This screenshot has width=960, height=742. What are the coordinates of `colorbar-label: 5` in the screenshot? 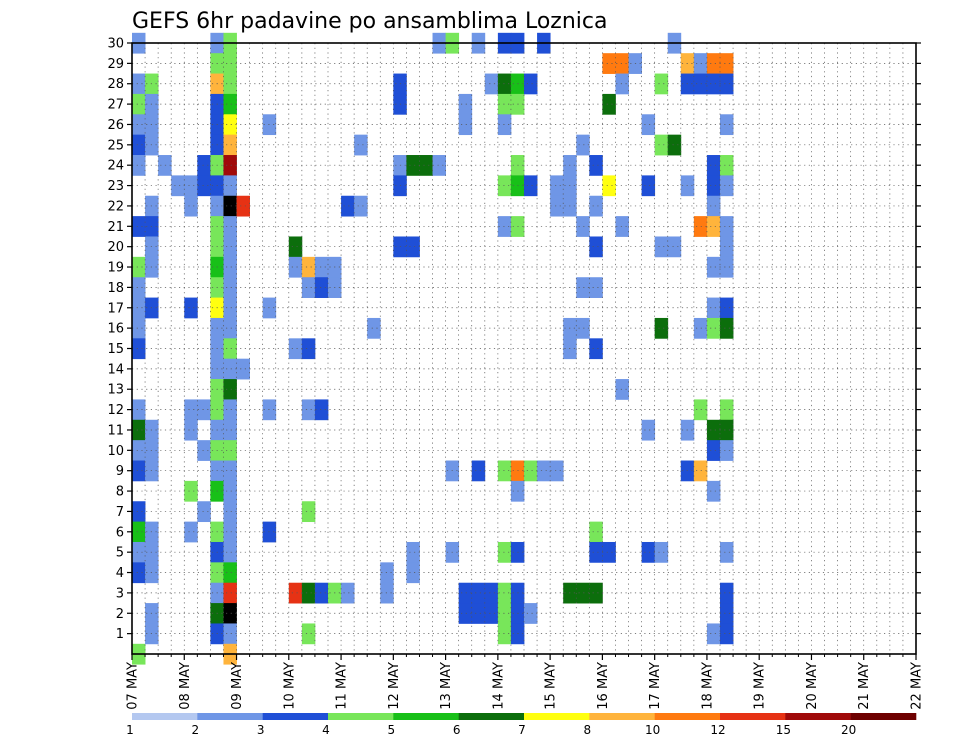 It's located at (392, 730).